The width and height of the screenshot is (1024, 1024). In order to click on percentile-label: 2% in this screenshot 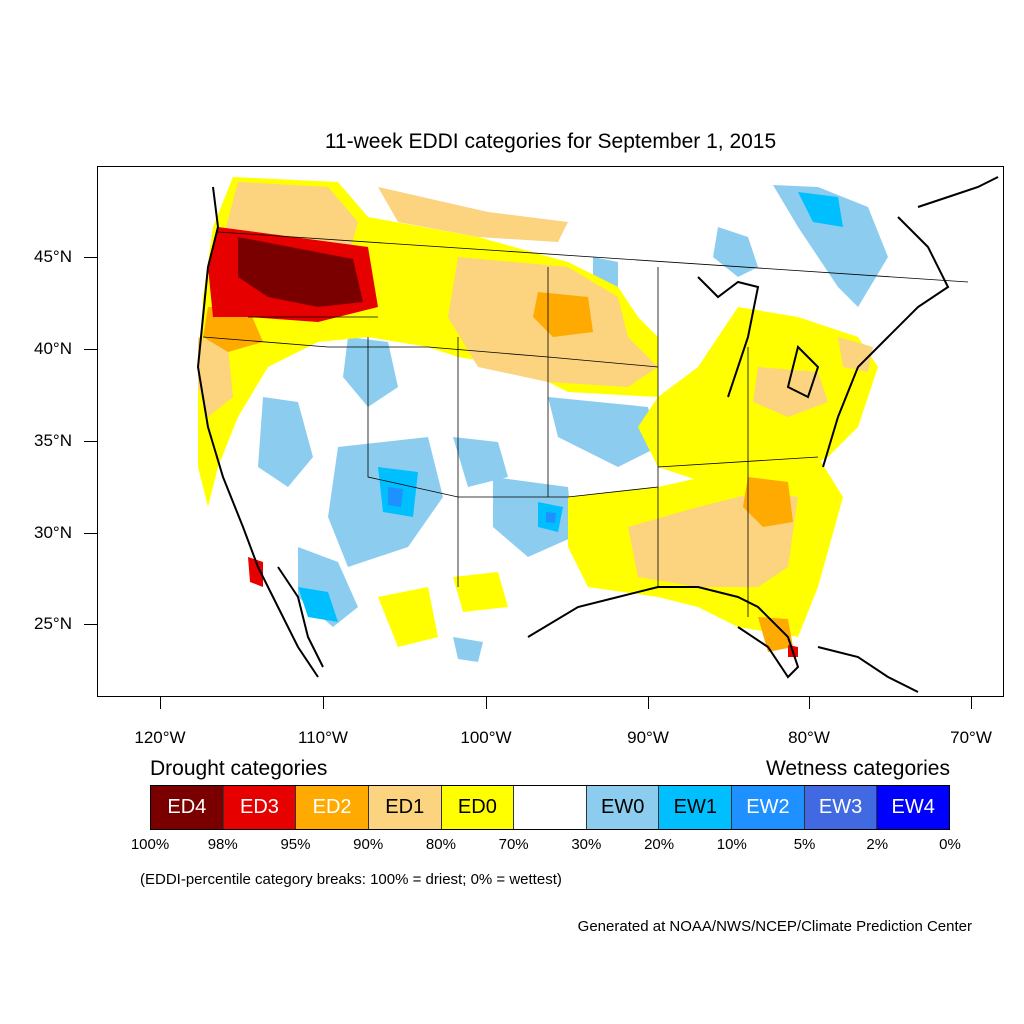, I will do `click(877, 844)`.